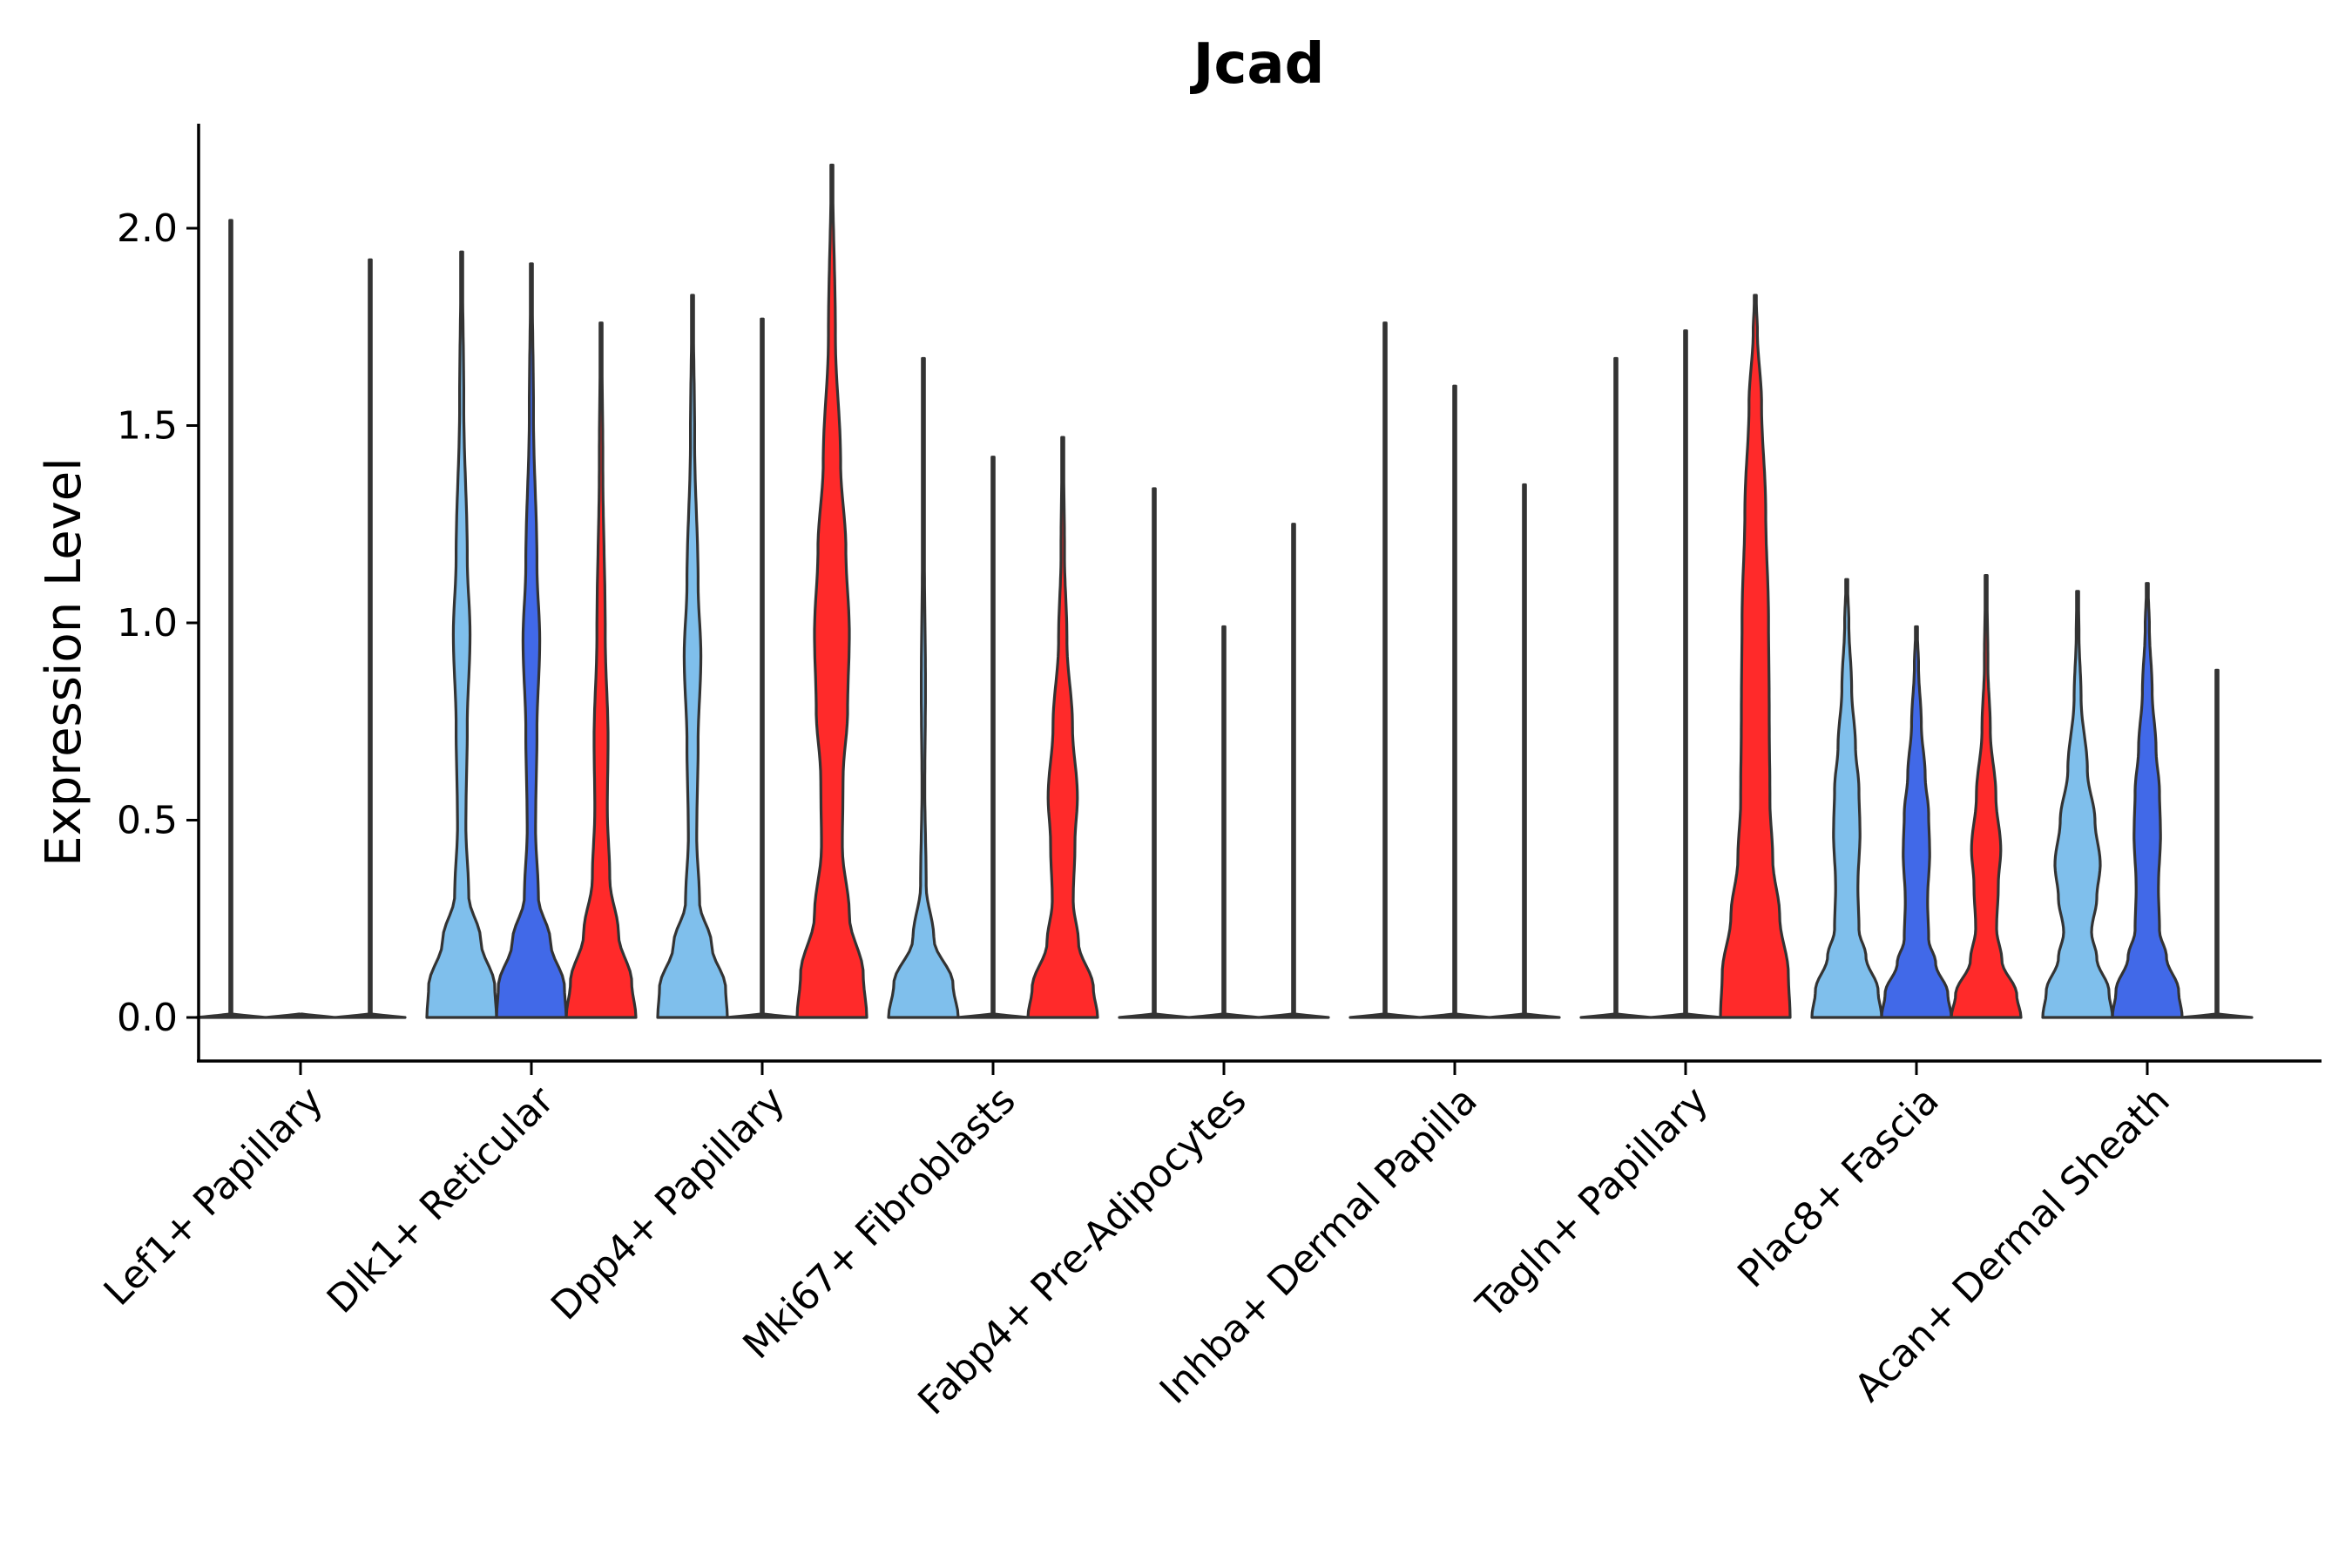 The width and height of the screenshot is (2352, 1568). What do you see at coordinates (147, 228) in the screenshot?
I see `y-tick-label: 2.0` at bounding box center [147, 228].